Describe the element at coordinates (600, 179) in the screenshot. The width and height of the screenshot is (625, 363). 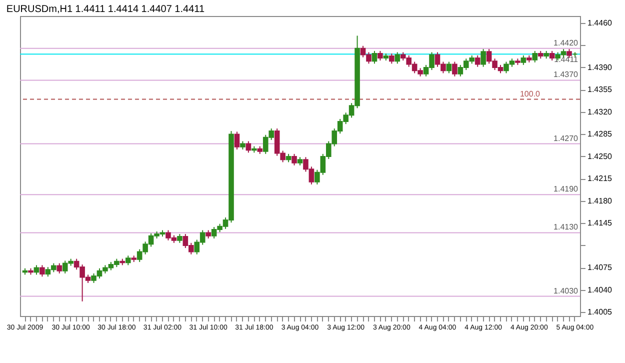
I see `y-tick-label: 1.4215` at that location.